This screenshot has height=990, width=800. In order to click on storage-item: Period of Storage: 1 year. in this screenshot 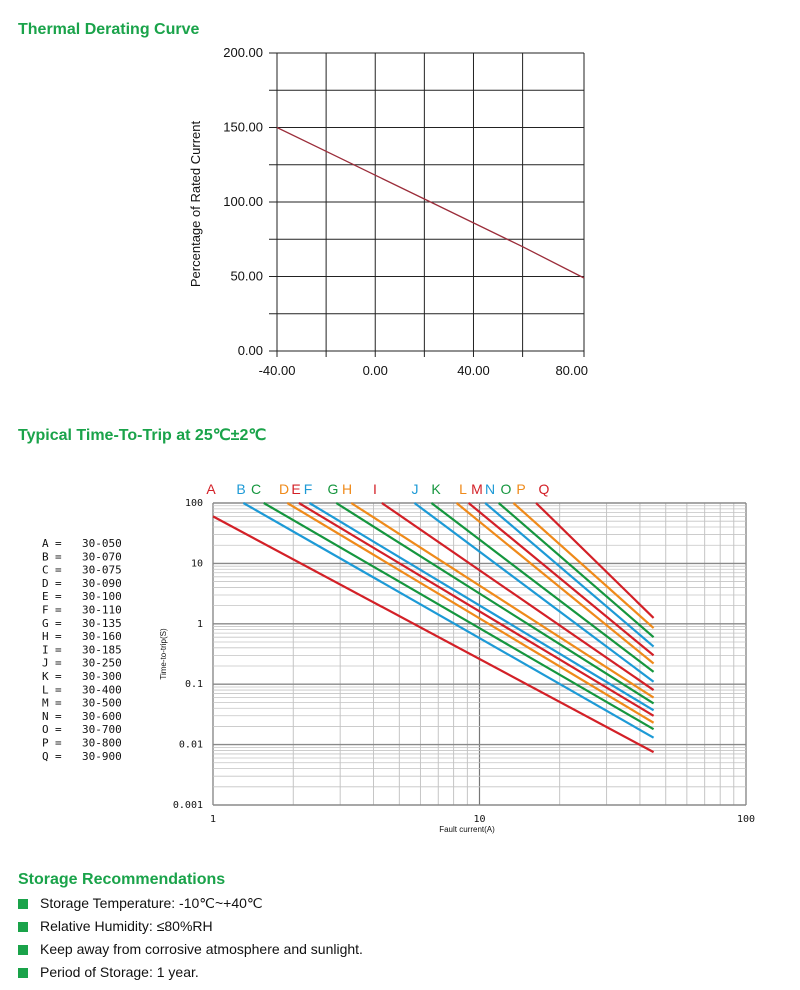, I will do `click(190, 972)`.